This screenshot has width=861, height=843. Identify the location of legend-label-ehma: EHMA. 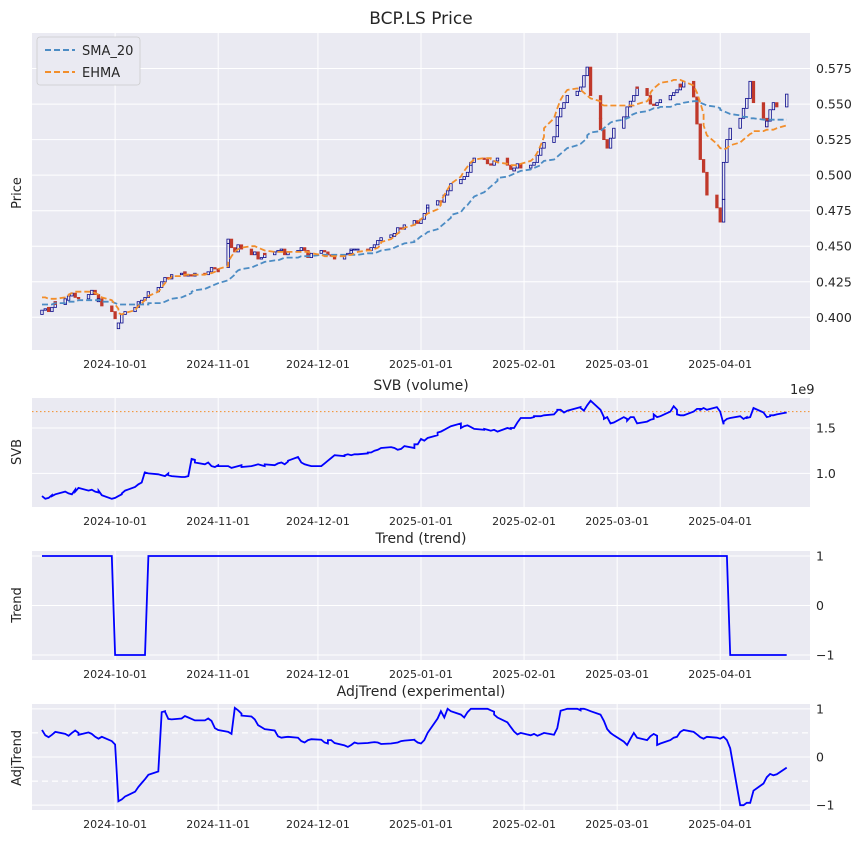
(101, 73).